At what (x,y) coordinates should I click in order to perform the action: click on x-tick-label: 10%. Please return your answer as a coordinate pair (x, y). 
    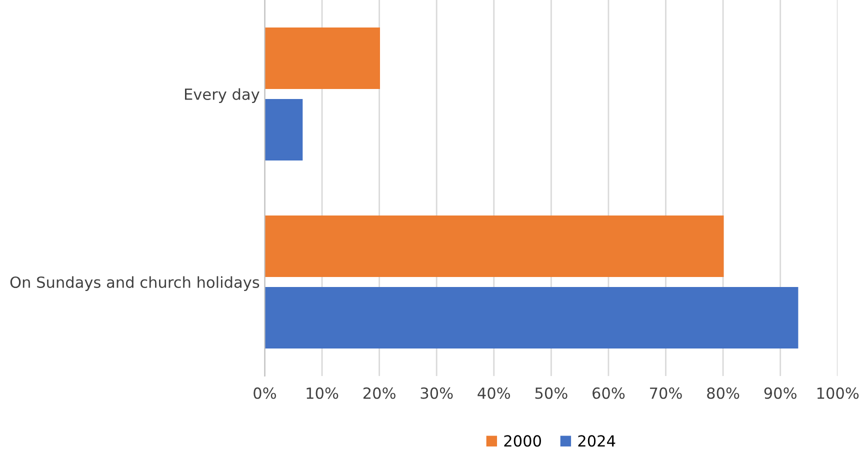
    Looking at the image, I should click on (322, 393).